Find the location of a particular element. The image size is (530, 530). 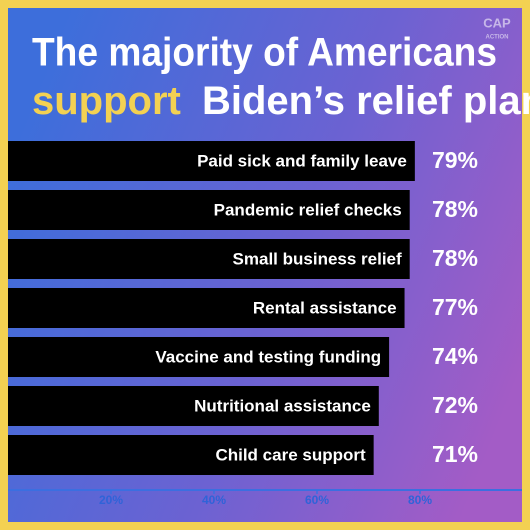

category-label: Rental assistance is located at coordinates (325, 307).